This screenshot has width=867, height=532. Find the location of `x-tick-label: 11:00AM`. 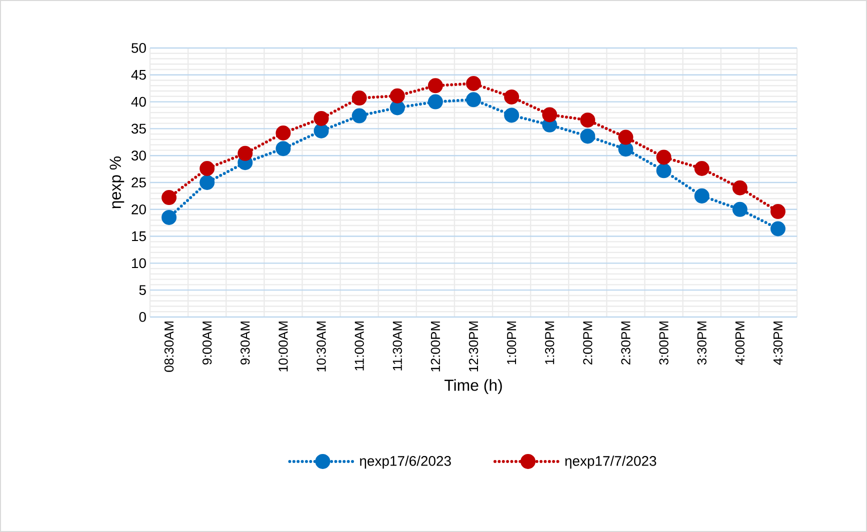

x-tick-label: 11:00AM is located at coordinates (359, 346).